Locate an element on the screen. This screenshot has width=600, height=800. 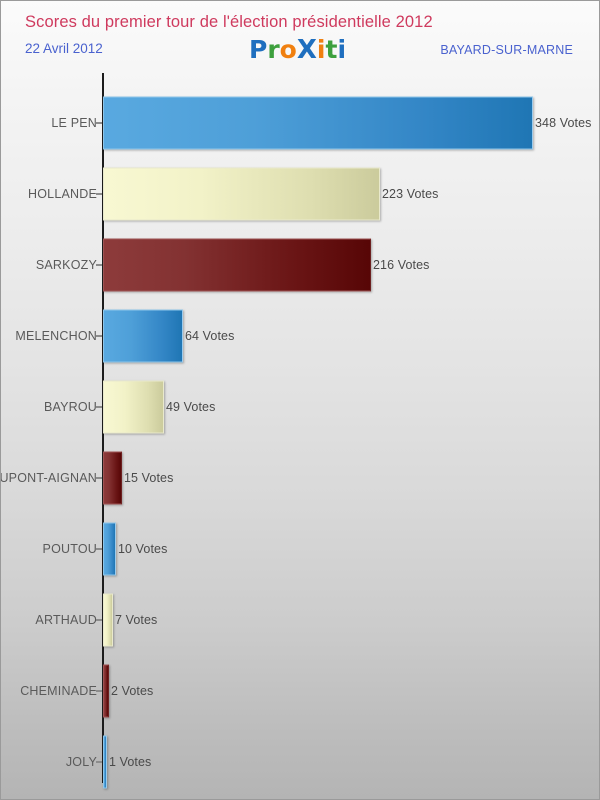
logo-letter-0: P is located at coordinates (258, 49).